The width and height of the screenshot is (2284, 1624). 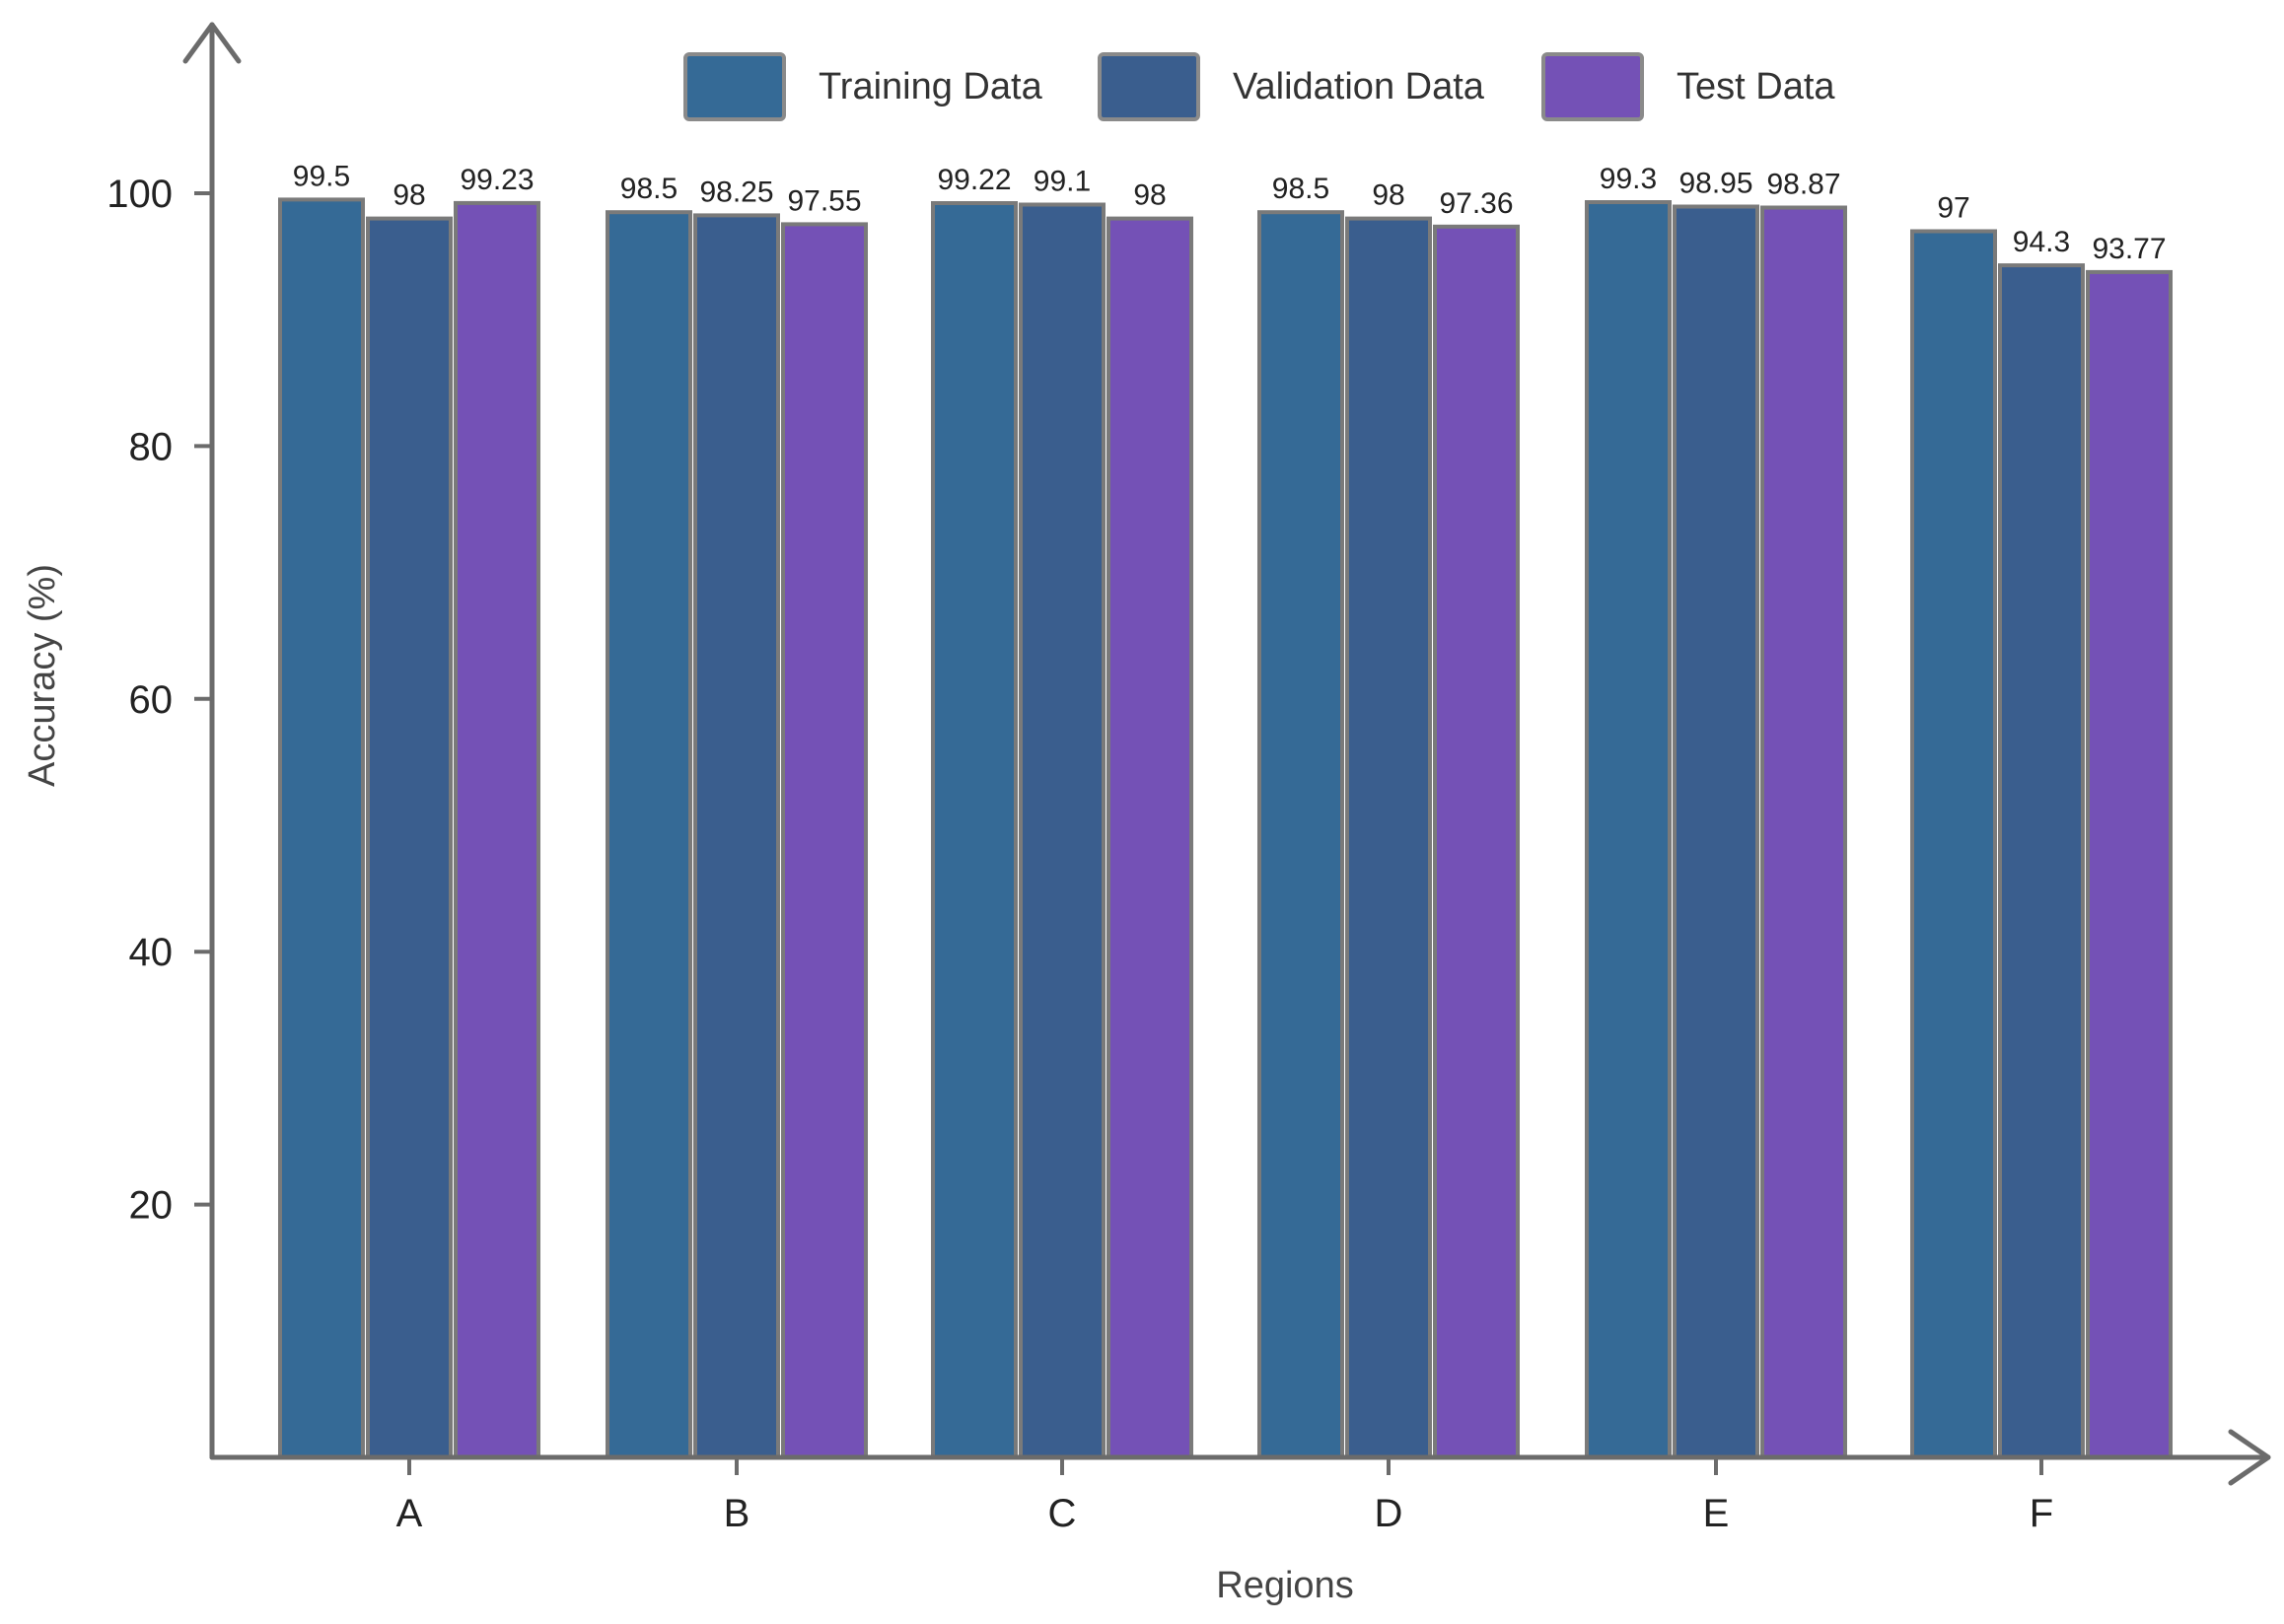 What do you see at coordinates (1389, 1513) in the screenshot?
I see `x-tick-label: D` at bounding box center [1389, 1513].